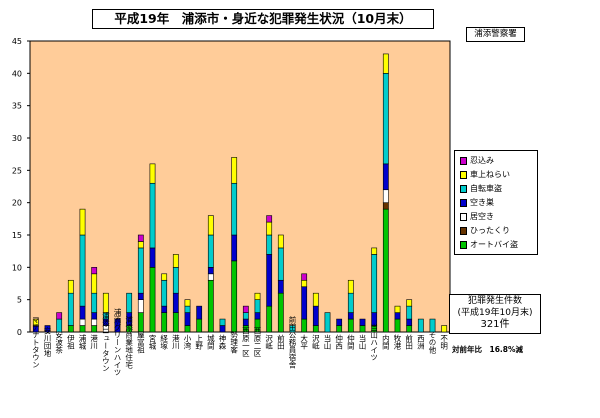 The height and width of the screenshot is (418, 600). Describe the element at coordinates (117, 341) in the screenshot. I see `x-tick-label: 浦添グリーンハイツ` at that location.